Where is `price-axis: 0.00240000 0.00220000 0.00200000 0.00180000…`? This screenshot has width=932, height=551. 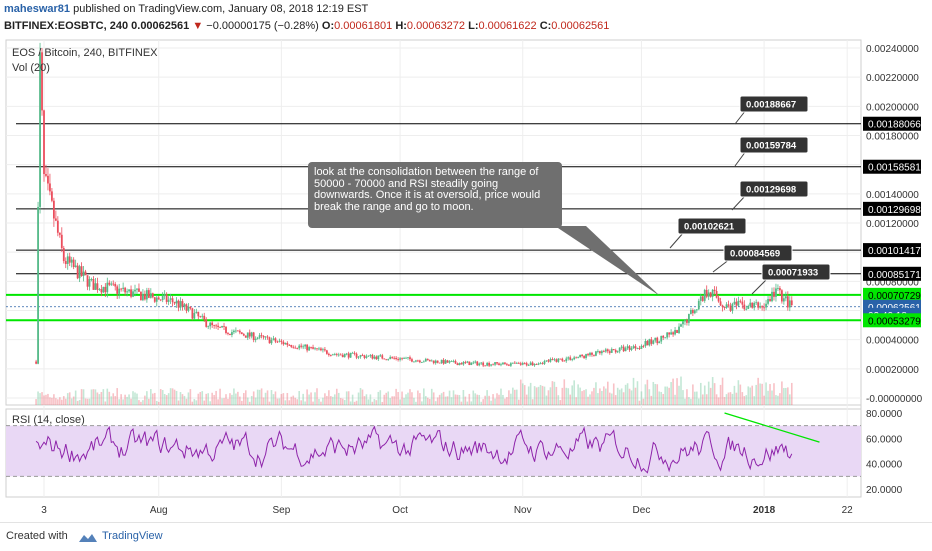
price-axis: 0.00240000 0.00220000 0.00200000 0.00180000… is located at coordinates (894, 224).